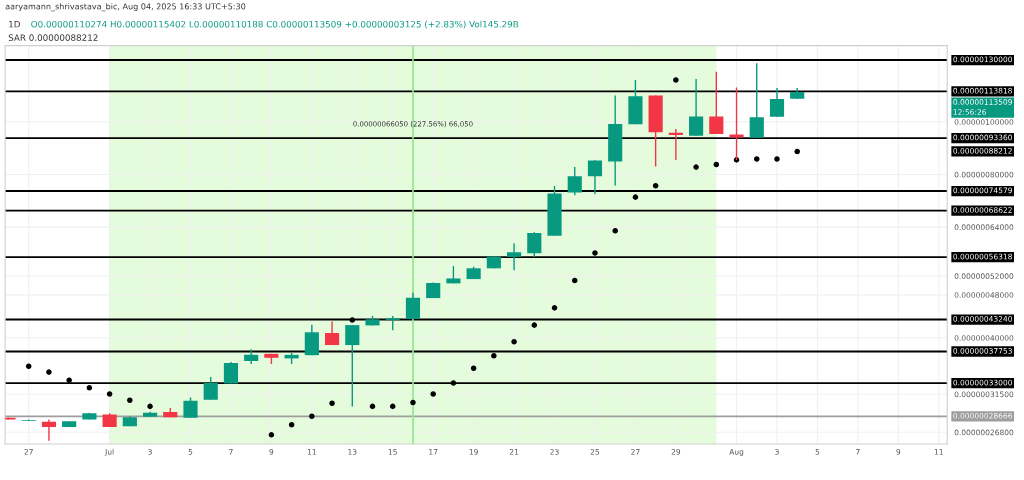  I want to click on text: SAR 0.00000088212, so click(53, 37).